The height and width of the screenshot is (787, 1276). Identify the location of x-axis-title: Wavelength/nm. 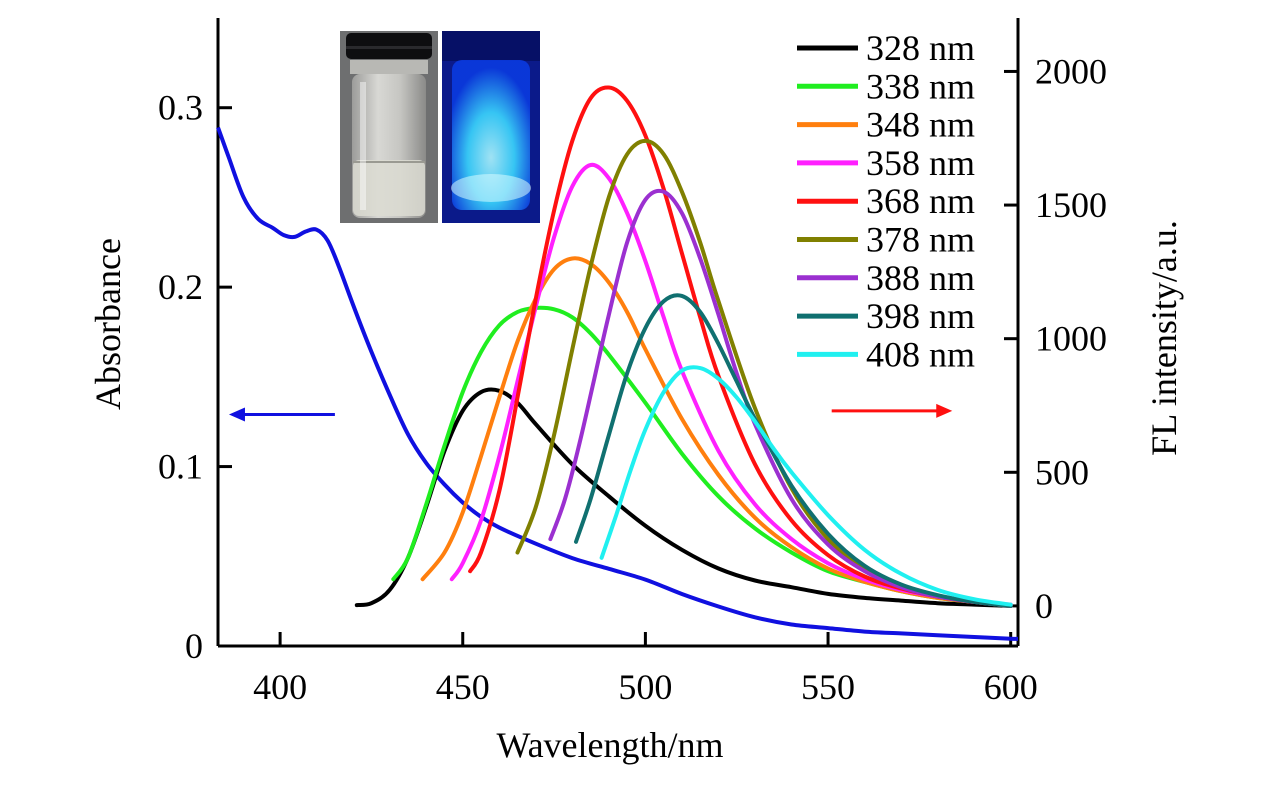
(609, 745).